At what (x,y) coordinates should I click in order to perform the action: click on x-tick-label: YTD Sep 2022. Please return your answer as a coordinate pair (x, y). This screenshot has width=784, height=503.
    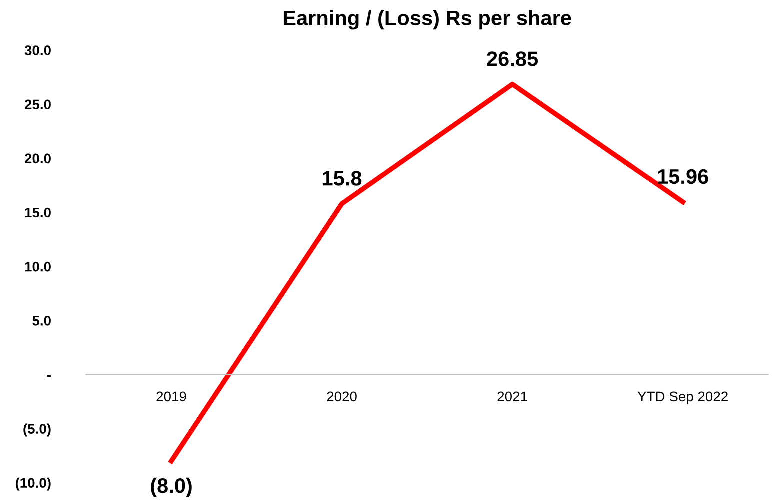
    Looking at the image, I should click on (683, 398).